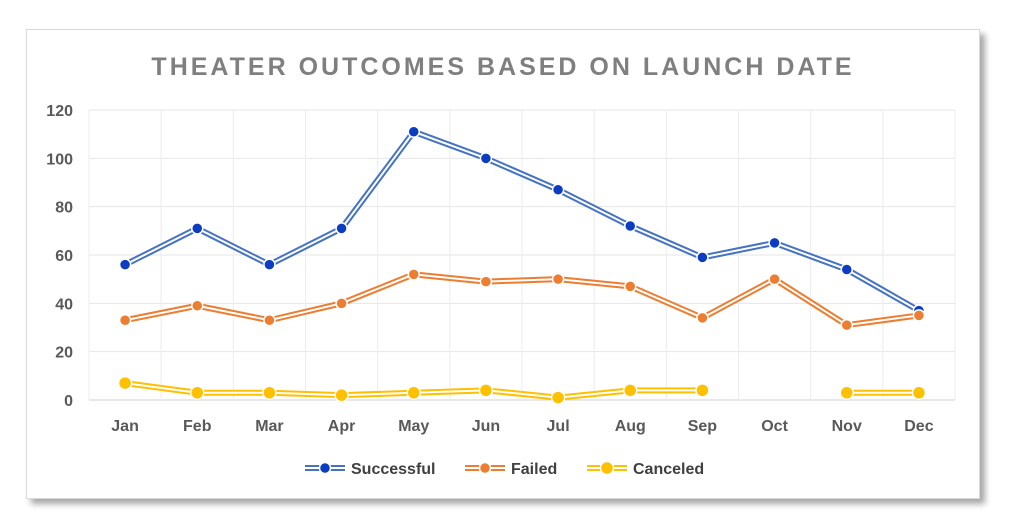 Image resolution: width=1012 pixels, height=531 pixels. Describe the element at coordinates (486, 281) in the screenshot. I see `data-point-failed-jun` at that location.